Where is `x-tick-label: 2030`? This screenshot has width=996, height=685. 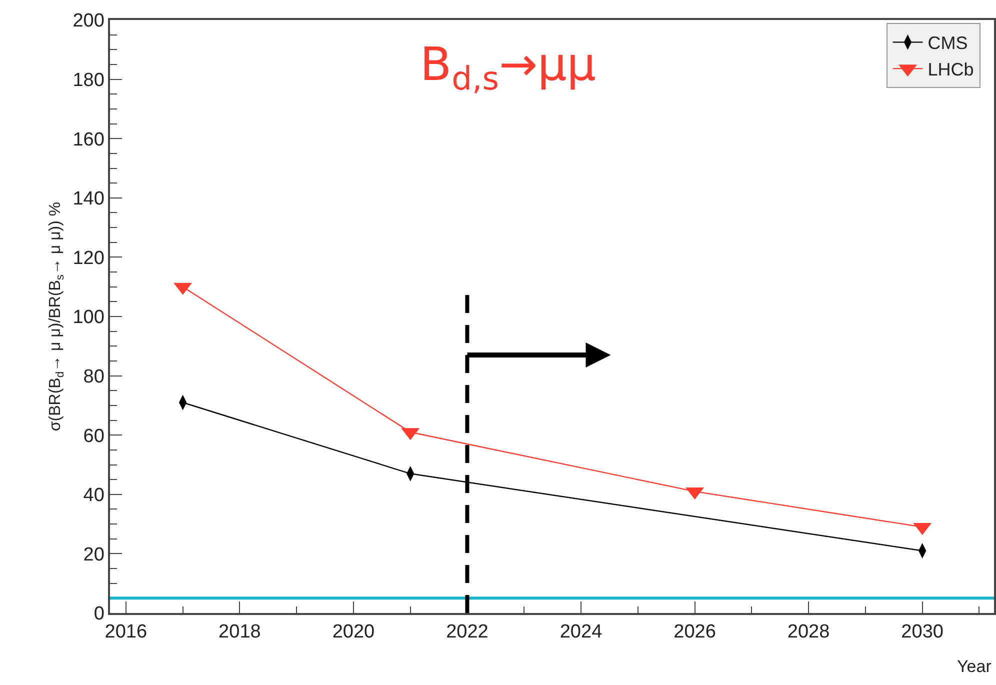
x-tick-label: 2030 is located at coordinates (922, 632).